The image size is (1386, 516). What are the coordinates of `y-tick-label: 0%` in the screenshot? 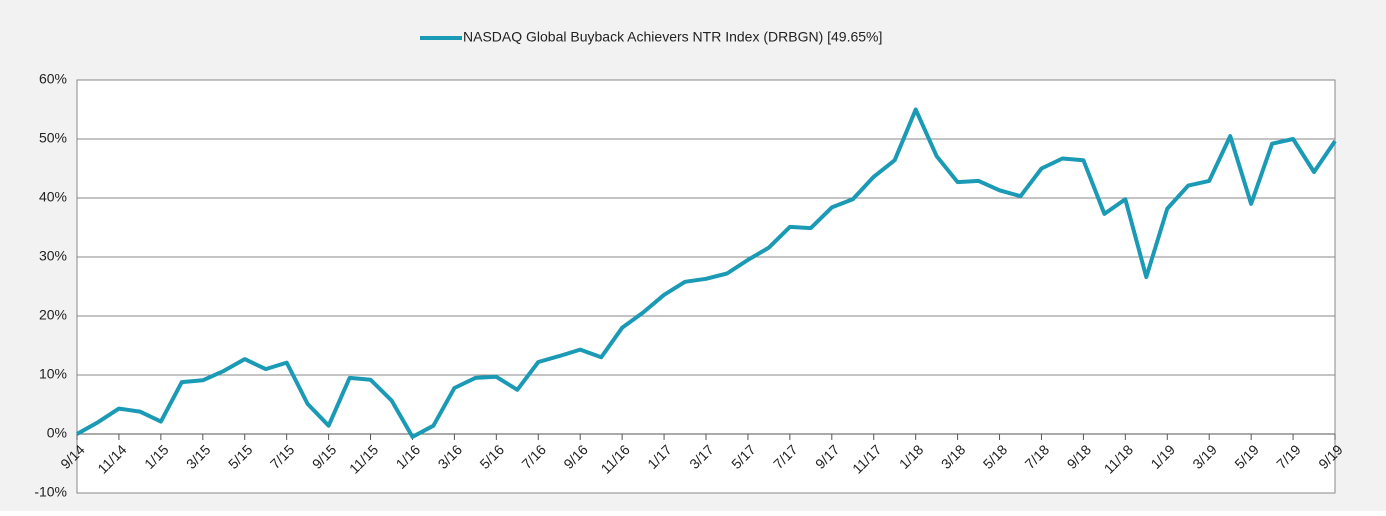 It's located at (57, 433).